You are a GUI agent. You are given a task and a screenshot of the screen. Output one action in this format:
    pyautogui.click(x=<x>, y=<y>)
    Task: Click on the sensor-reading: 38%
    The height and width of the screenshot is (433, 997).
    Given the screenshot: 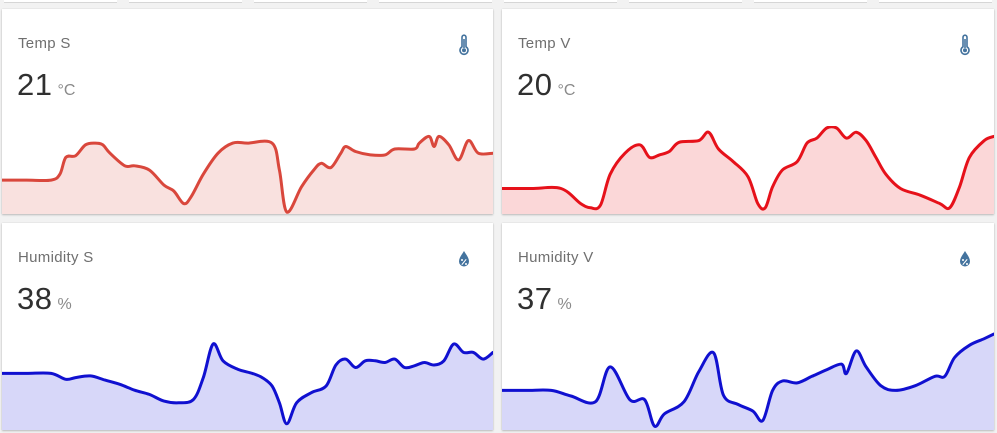 What is the action you would take?
    pyautogui.click(x=44, y=299)
    